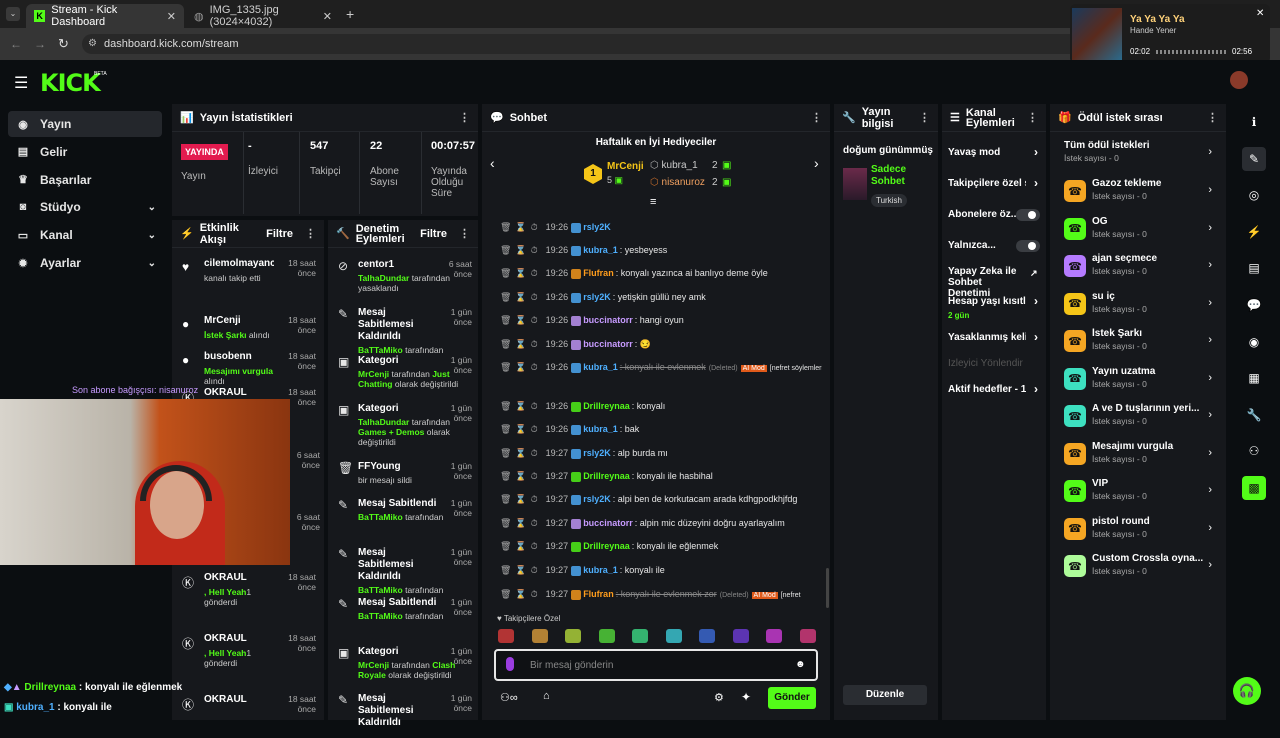  What do you see at coordinates (656, 665) in the screenshot?
I see `chat-input` at bounding box center [656, 665].